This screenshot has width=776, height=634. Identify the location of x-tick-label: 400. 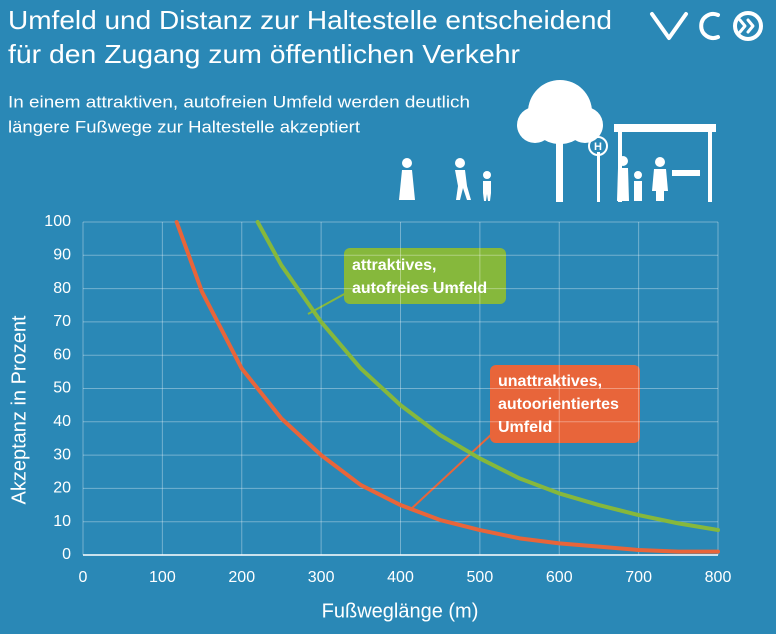
(400, 577).